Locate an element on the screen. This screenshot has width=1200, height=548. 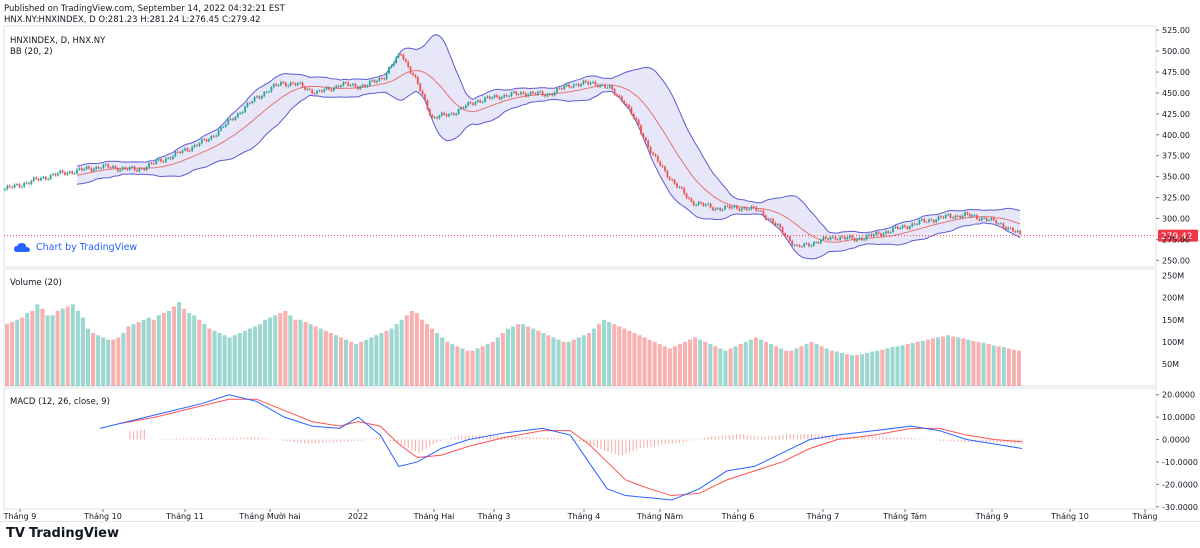
price-tick-label: 400.00 is located at coordinates (1176, 135).